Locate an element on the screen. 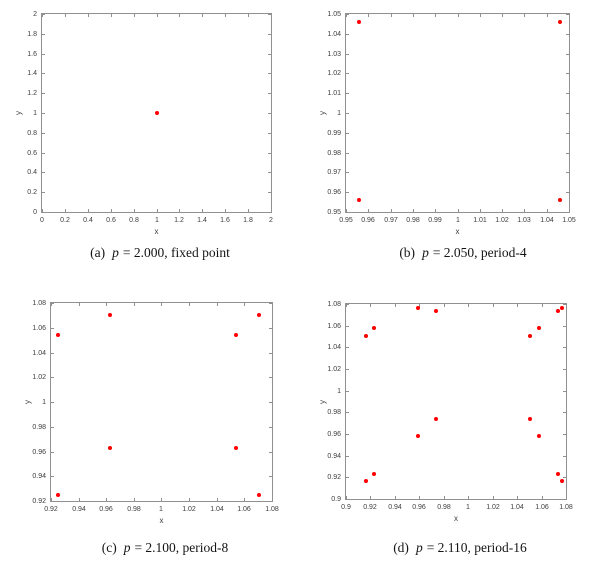 Image resolution: width=612 pixels, height=561 pixels. y-tick-label: 0.9 is located at coordinates (336, 499).